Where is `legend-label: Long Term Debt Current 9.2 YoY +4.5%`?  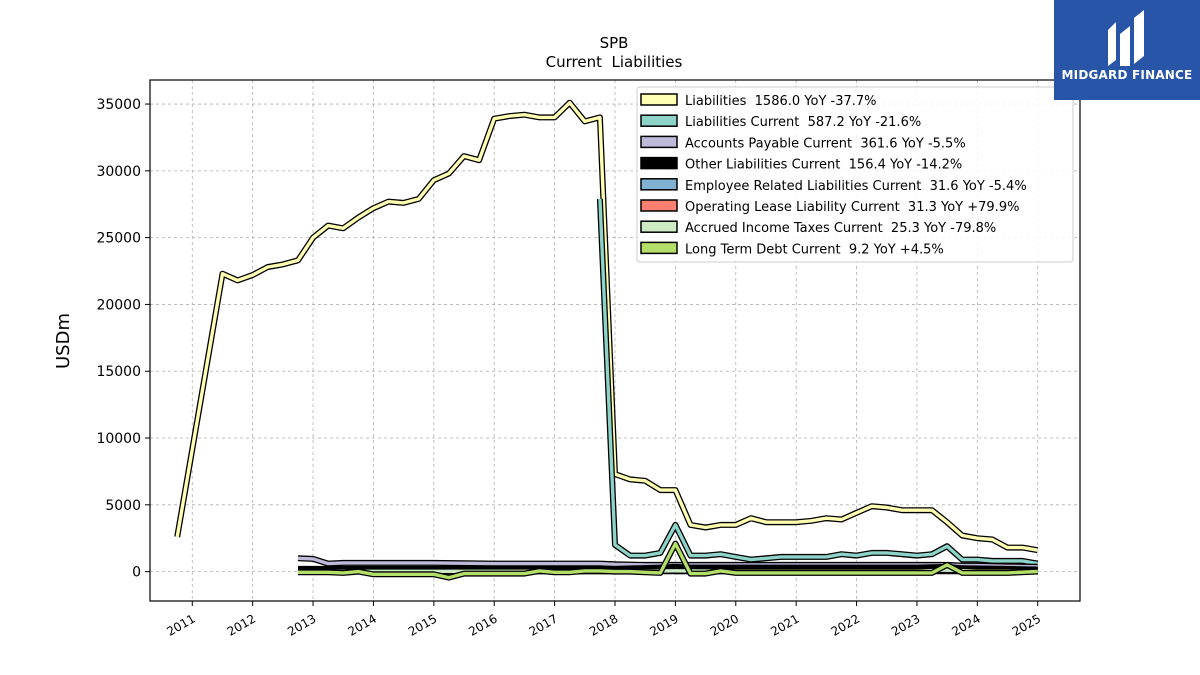 legend-label: Long Term Debt Current 9.2 YoY +4.5% is located at coordinates (814, 249).